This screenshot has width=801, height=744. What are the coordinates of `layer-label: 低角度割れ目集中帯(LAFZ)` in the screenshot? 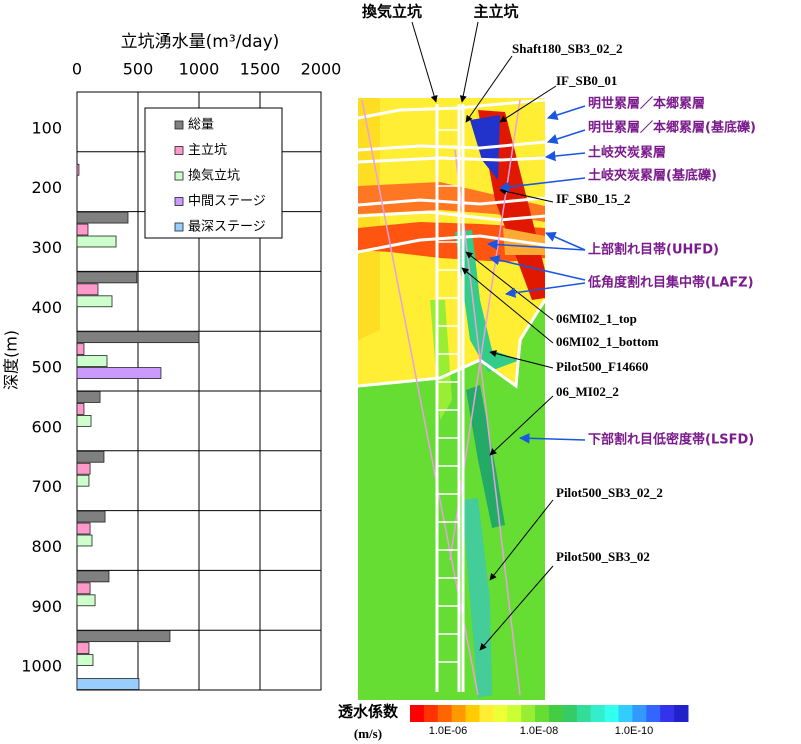 It's located at (670, 283).